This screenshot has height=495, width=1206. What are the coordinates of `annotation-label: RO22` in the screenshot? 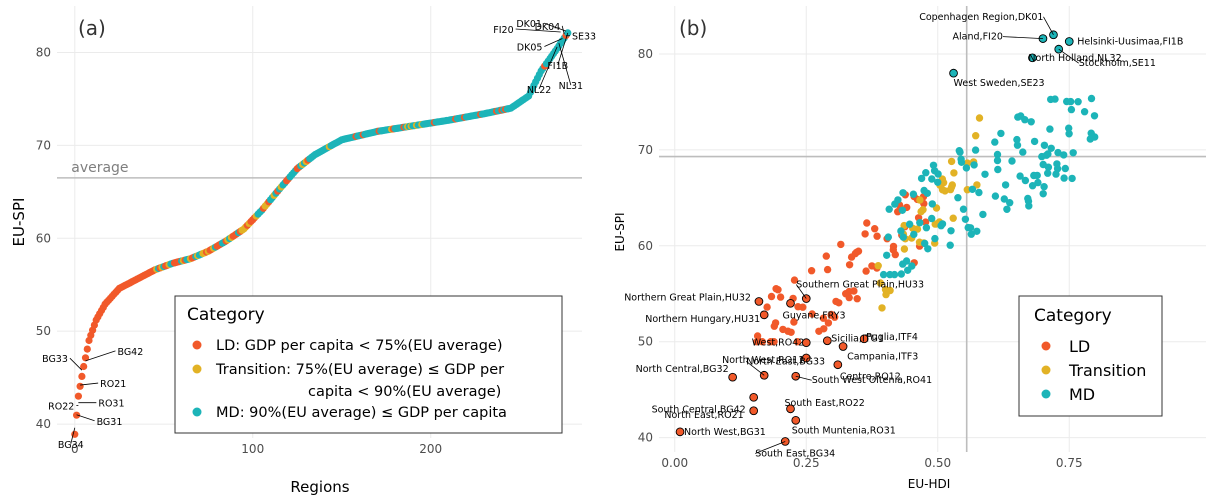 It's located at (61, 406).